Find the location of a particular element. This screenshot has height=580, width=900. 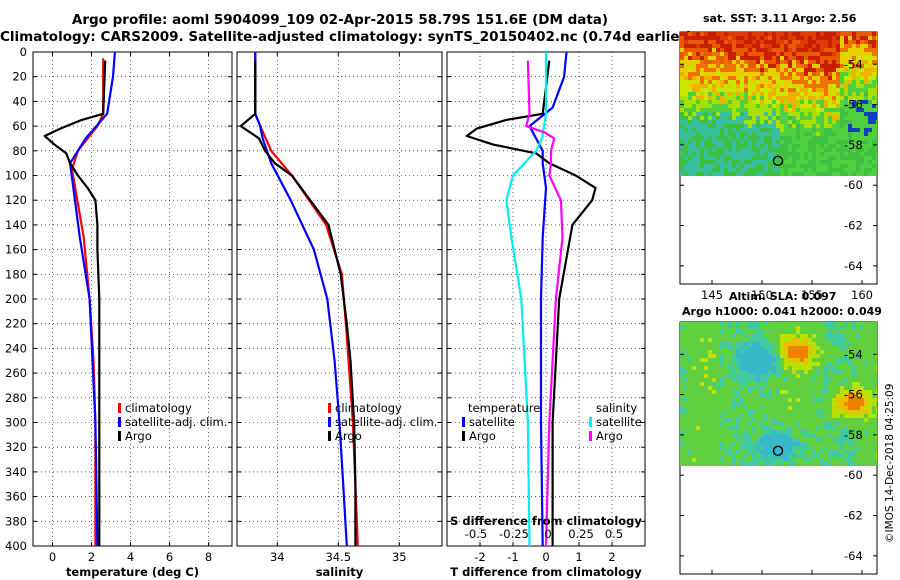

x-tick-label: 35 is located at coordinates (399, 557).